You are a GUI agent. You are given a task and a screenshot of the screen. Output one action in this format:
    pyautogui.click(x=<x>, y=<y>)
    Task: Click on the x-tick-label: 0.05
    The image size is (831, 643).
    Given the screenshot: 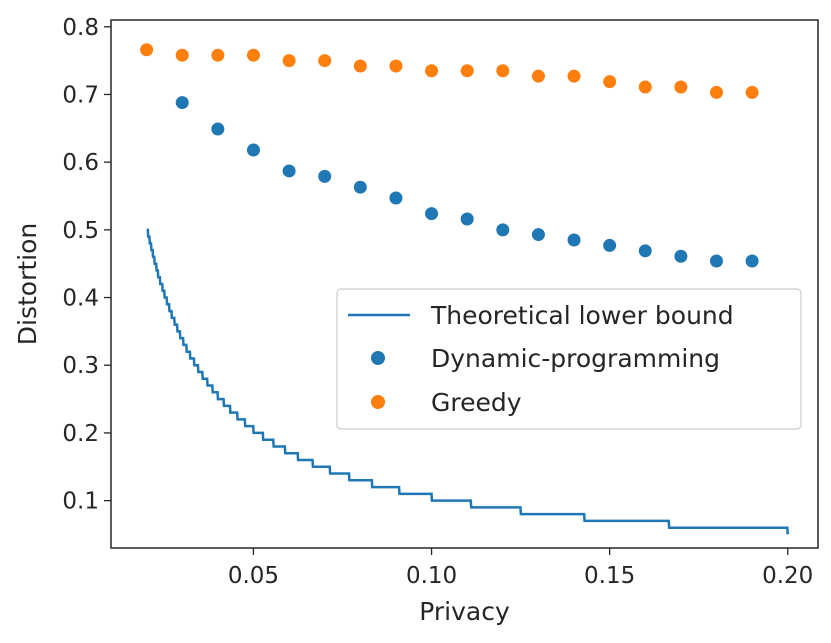 What is the action you would take?
    pyautogui.click(x=253, y=576)
    